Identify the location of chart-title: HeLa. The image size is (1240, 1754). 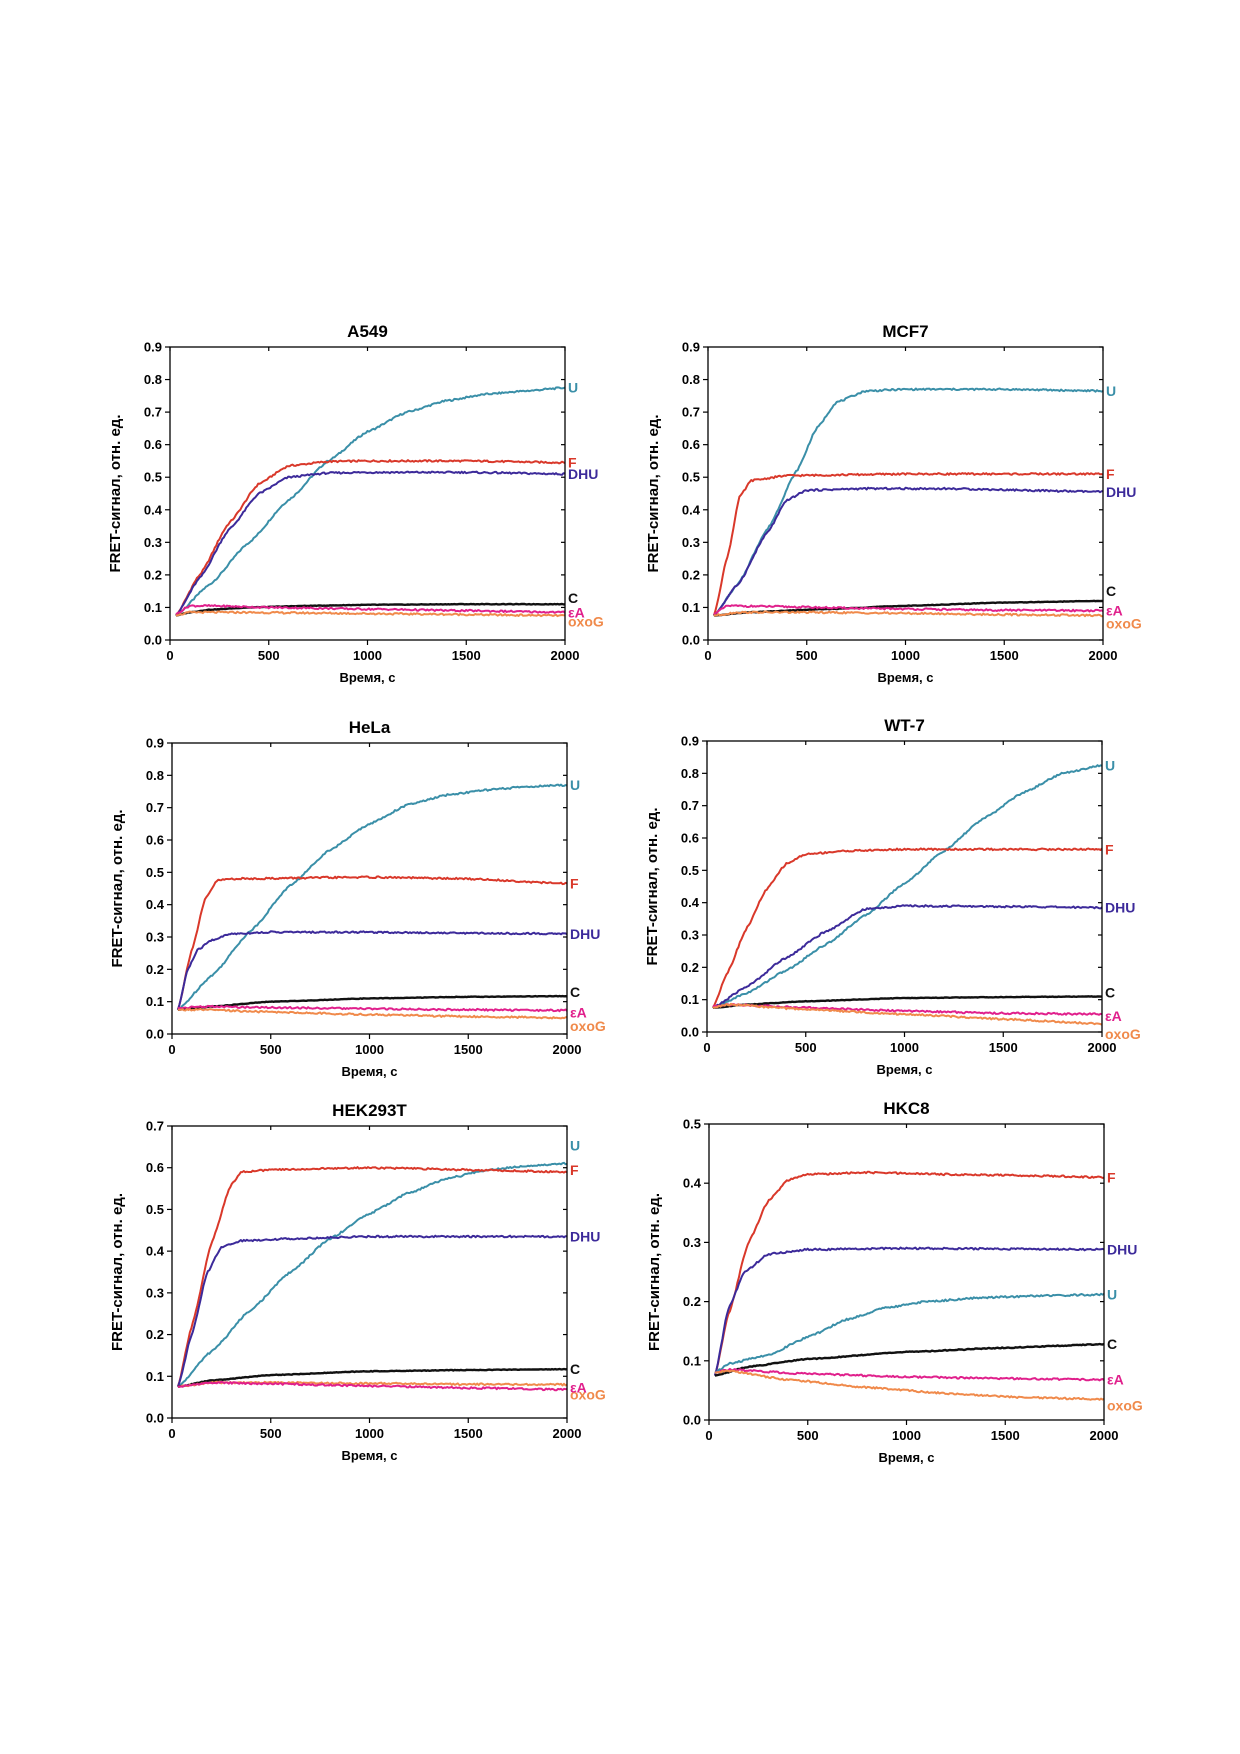
(370, 727).